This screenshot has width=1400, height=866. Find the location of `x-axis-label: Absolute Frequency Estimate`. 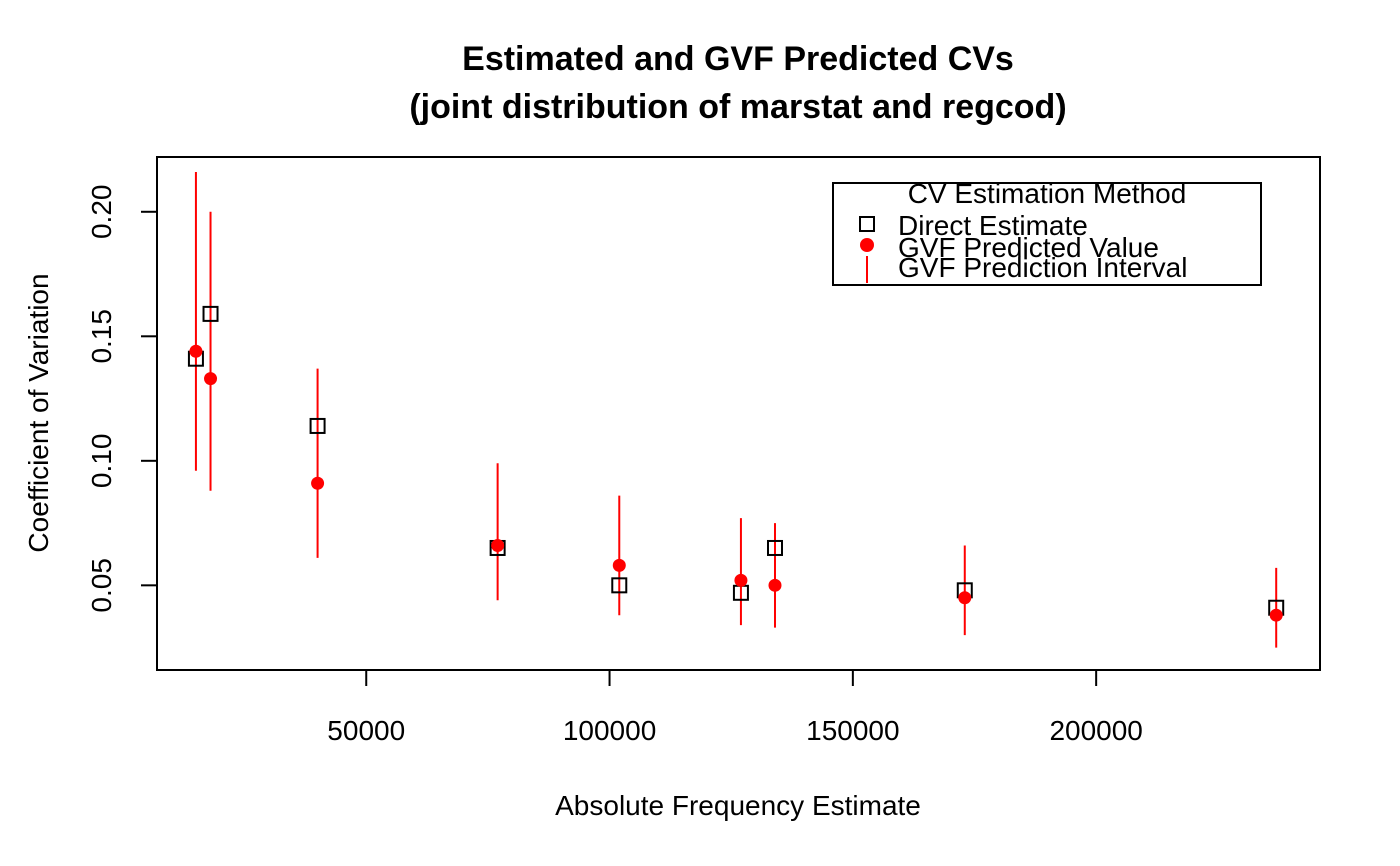

x-axis-label: Absolute Frequency Estimate is located at coordinates (738, 805).